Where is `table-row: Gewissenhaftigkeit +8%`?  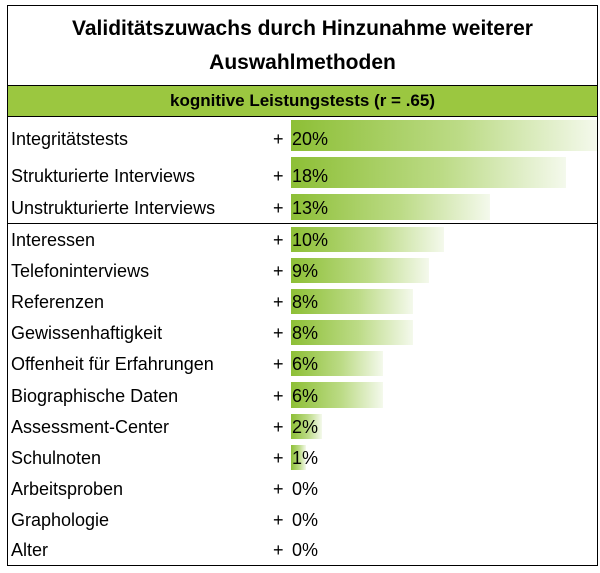
table-row: Gewissenhaftigkeit +8% is located at coordinates (302, 332).